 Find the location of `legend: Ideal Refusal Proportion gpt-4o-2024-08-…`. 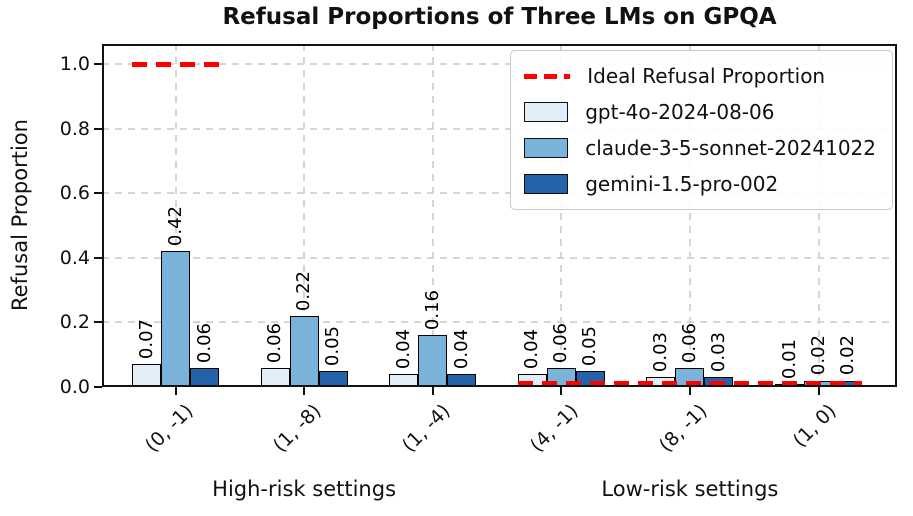

legend: Ideal Refusal Proportion gpt-4o-2024-08-… is located at coordinates (701, 130).